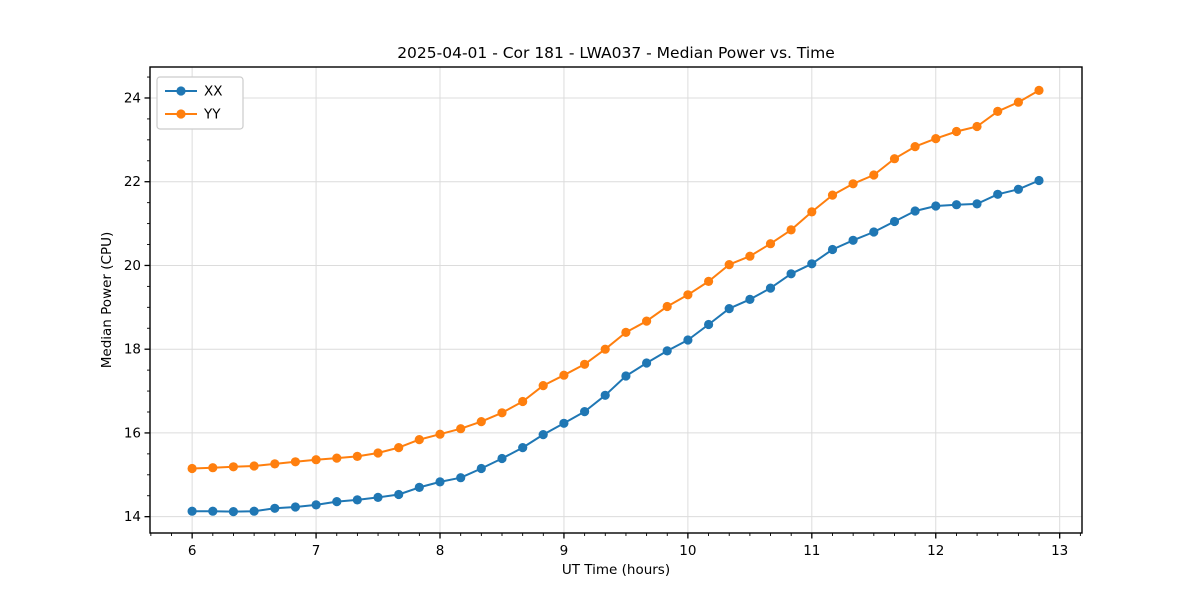  What do you see at coordinates (616, 570) in the screenshot?
I see `x-axis-label: UT Time (hours)` at bounding box center [616, 570].